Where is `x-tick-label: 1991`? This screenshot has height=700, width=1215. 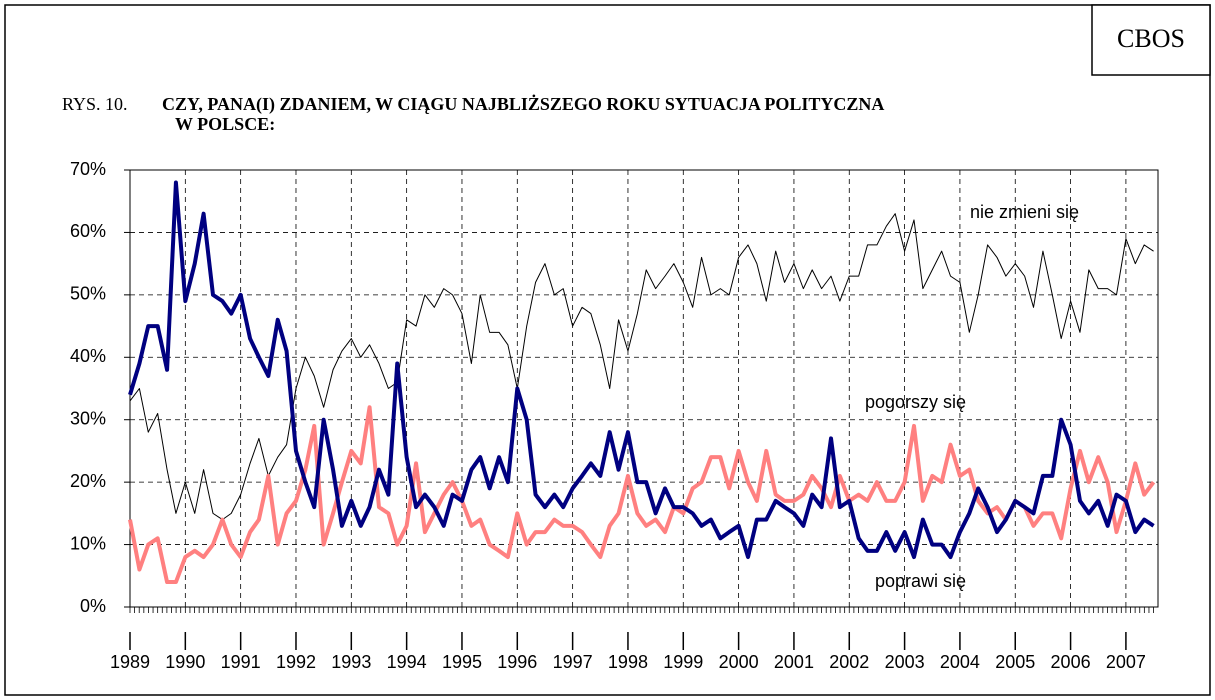 x-tick-label: 1991 is located at coordinates (241, 662).